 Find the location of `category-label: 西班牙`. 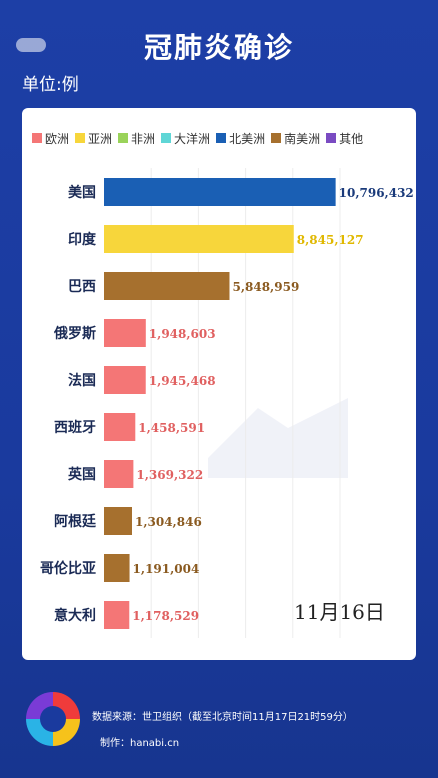

category-label: 西班牙 is located at coordinates (75, 427).